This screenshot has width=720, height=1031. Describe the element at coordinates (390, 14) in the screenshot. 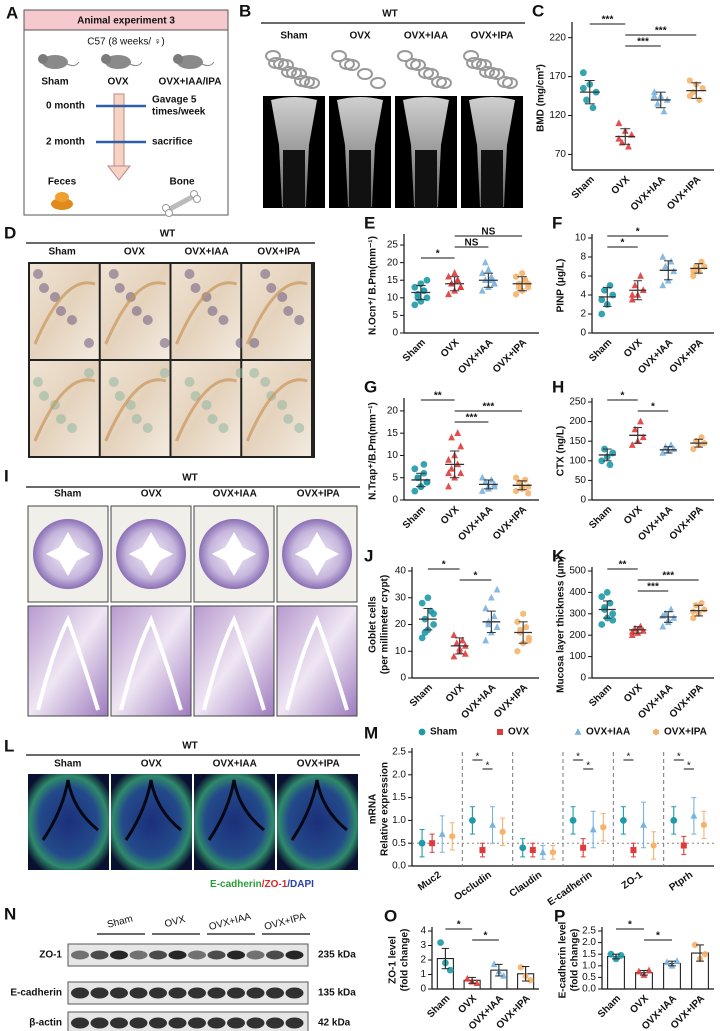

I see `panel-title: WT` at that location.